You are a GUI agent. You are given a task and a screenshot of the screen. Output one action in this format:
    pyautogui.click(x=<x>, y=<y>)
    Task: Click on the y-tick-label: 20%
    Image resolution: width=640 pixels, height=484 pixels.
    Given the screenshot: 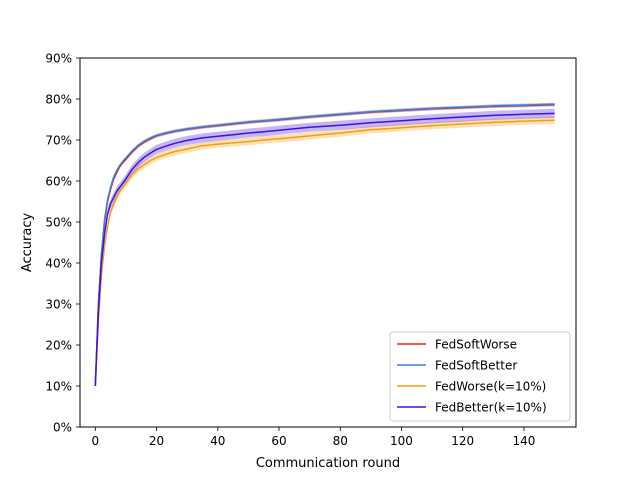 What is the action you would take?
    pyautogui.click(x=58, y=346)
    